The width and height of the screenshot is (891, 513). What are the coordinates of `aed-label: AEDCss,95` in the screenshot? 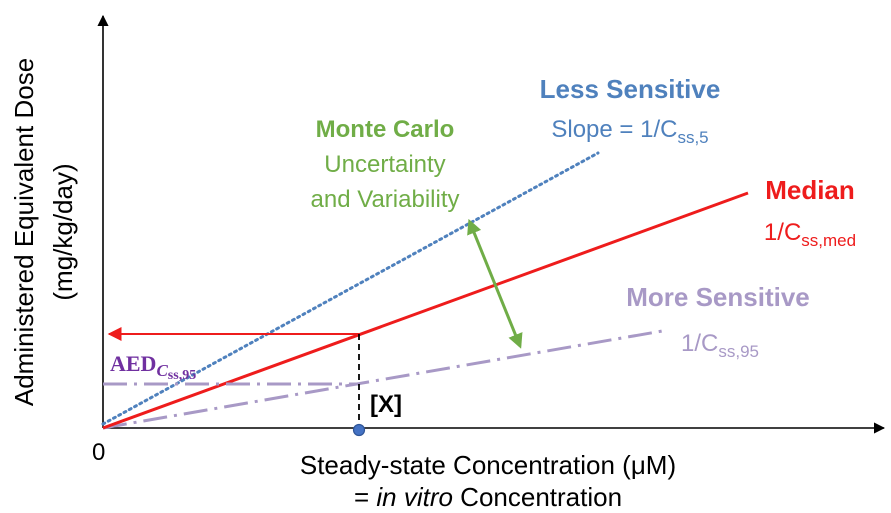 It's located at (153, 367).